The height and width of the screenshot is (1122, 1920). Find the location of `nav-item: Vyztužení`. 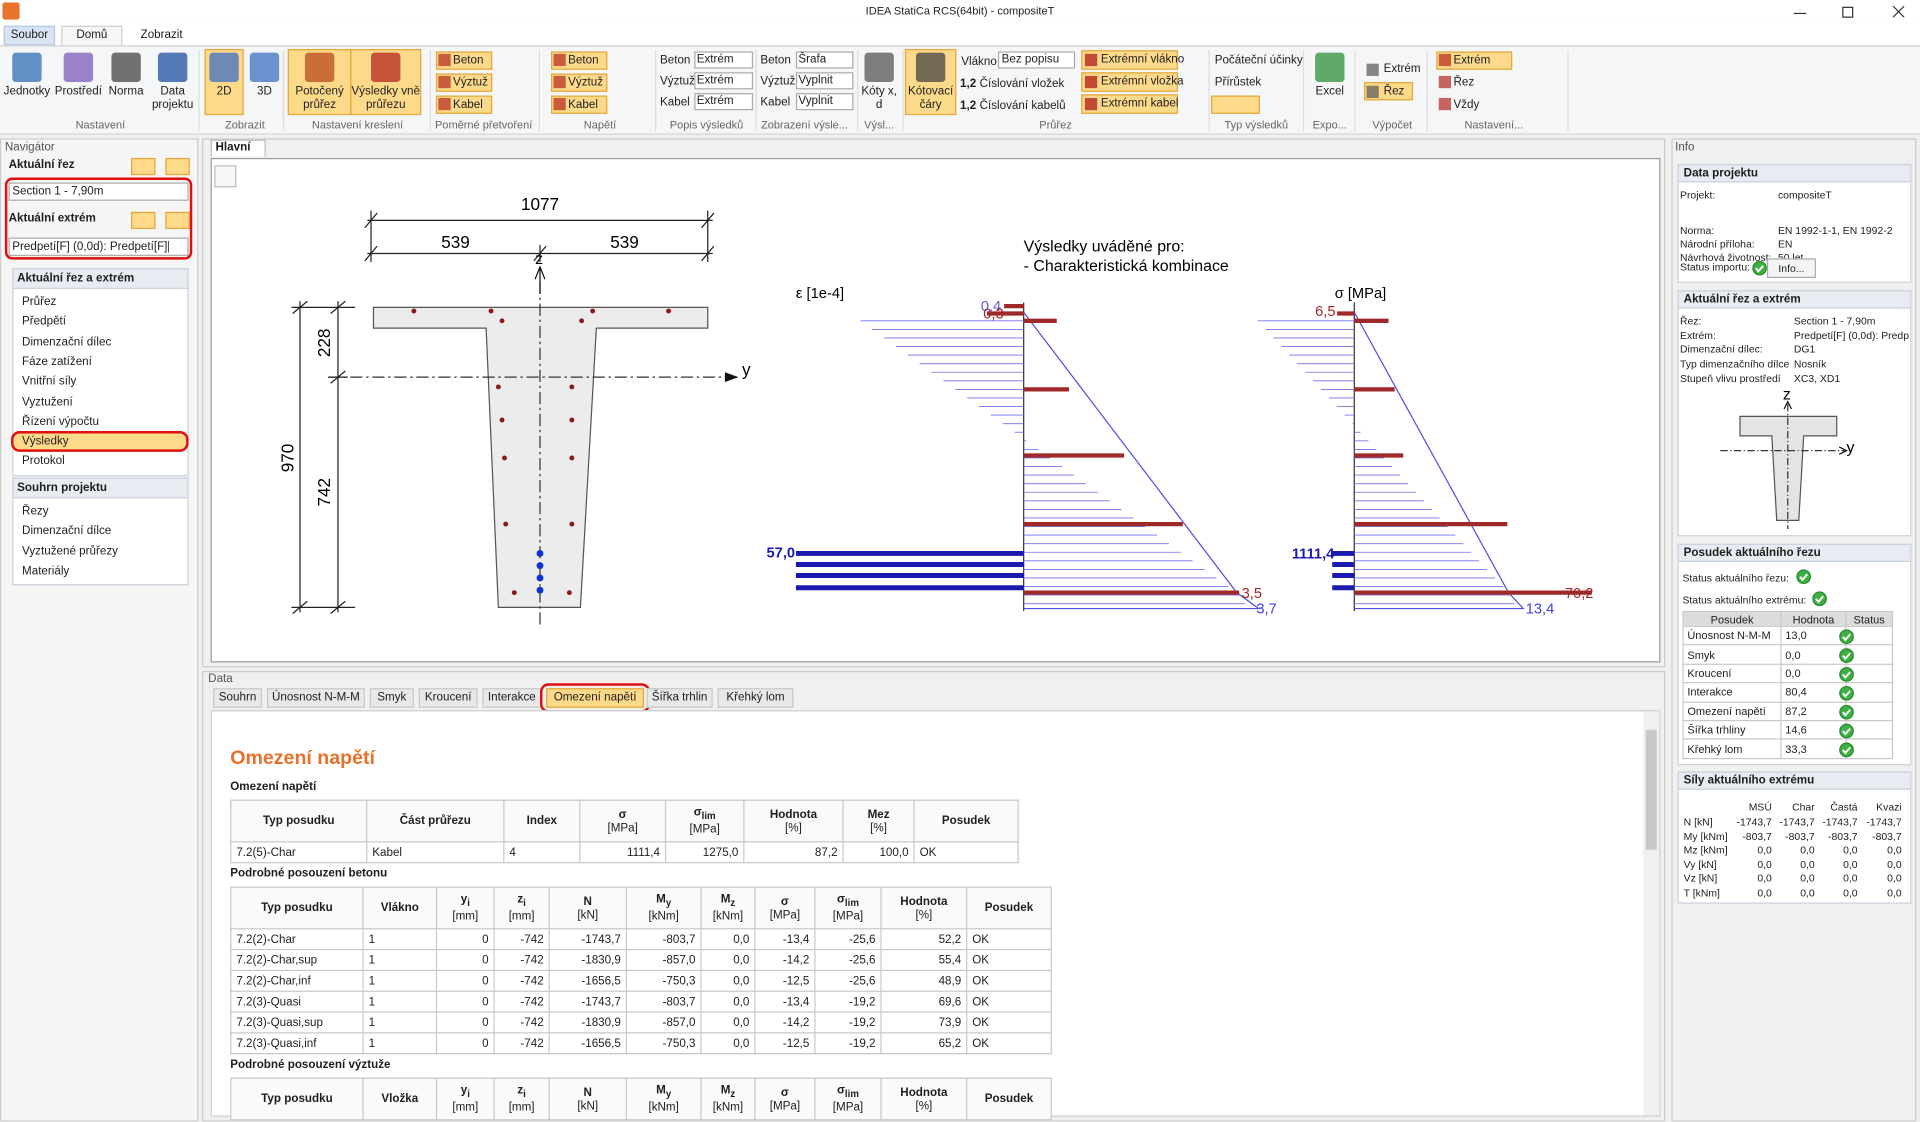

nav-item: Vyztužení is located at coordinates (47, 401).